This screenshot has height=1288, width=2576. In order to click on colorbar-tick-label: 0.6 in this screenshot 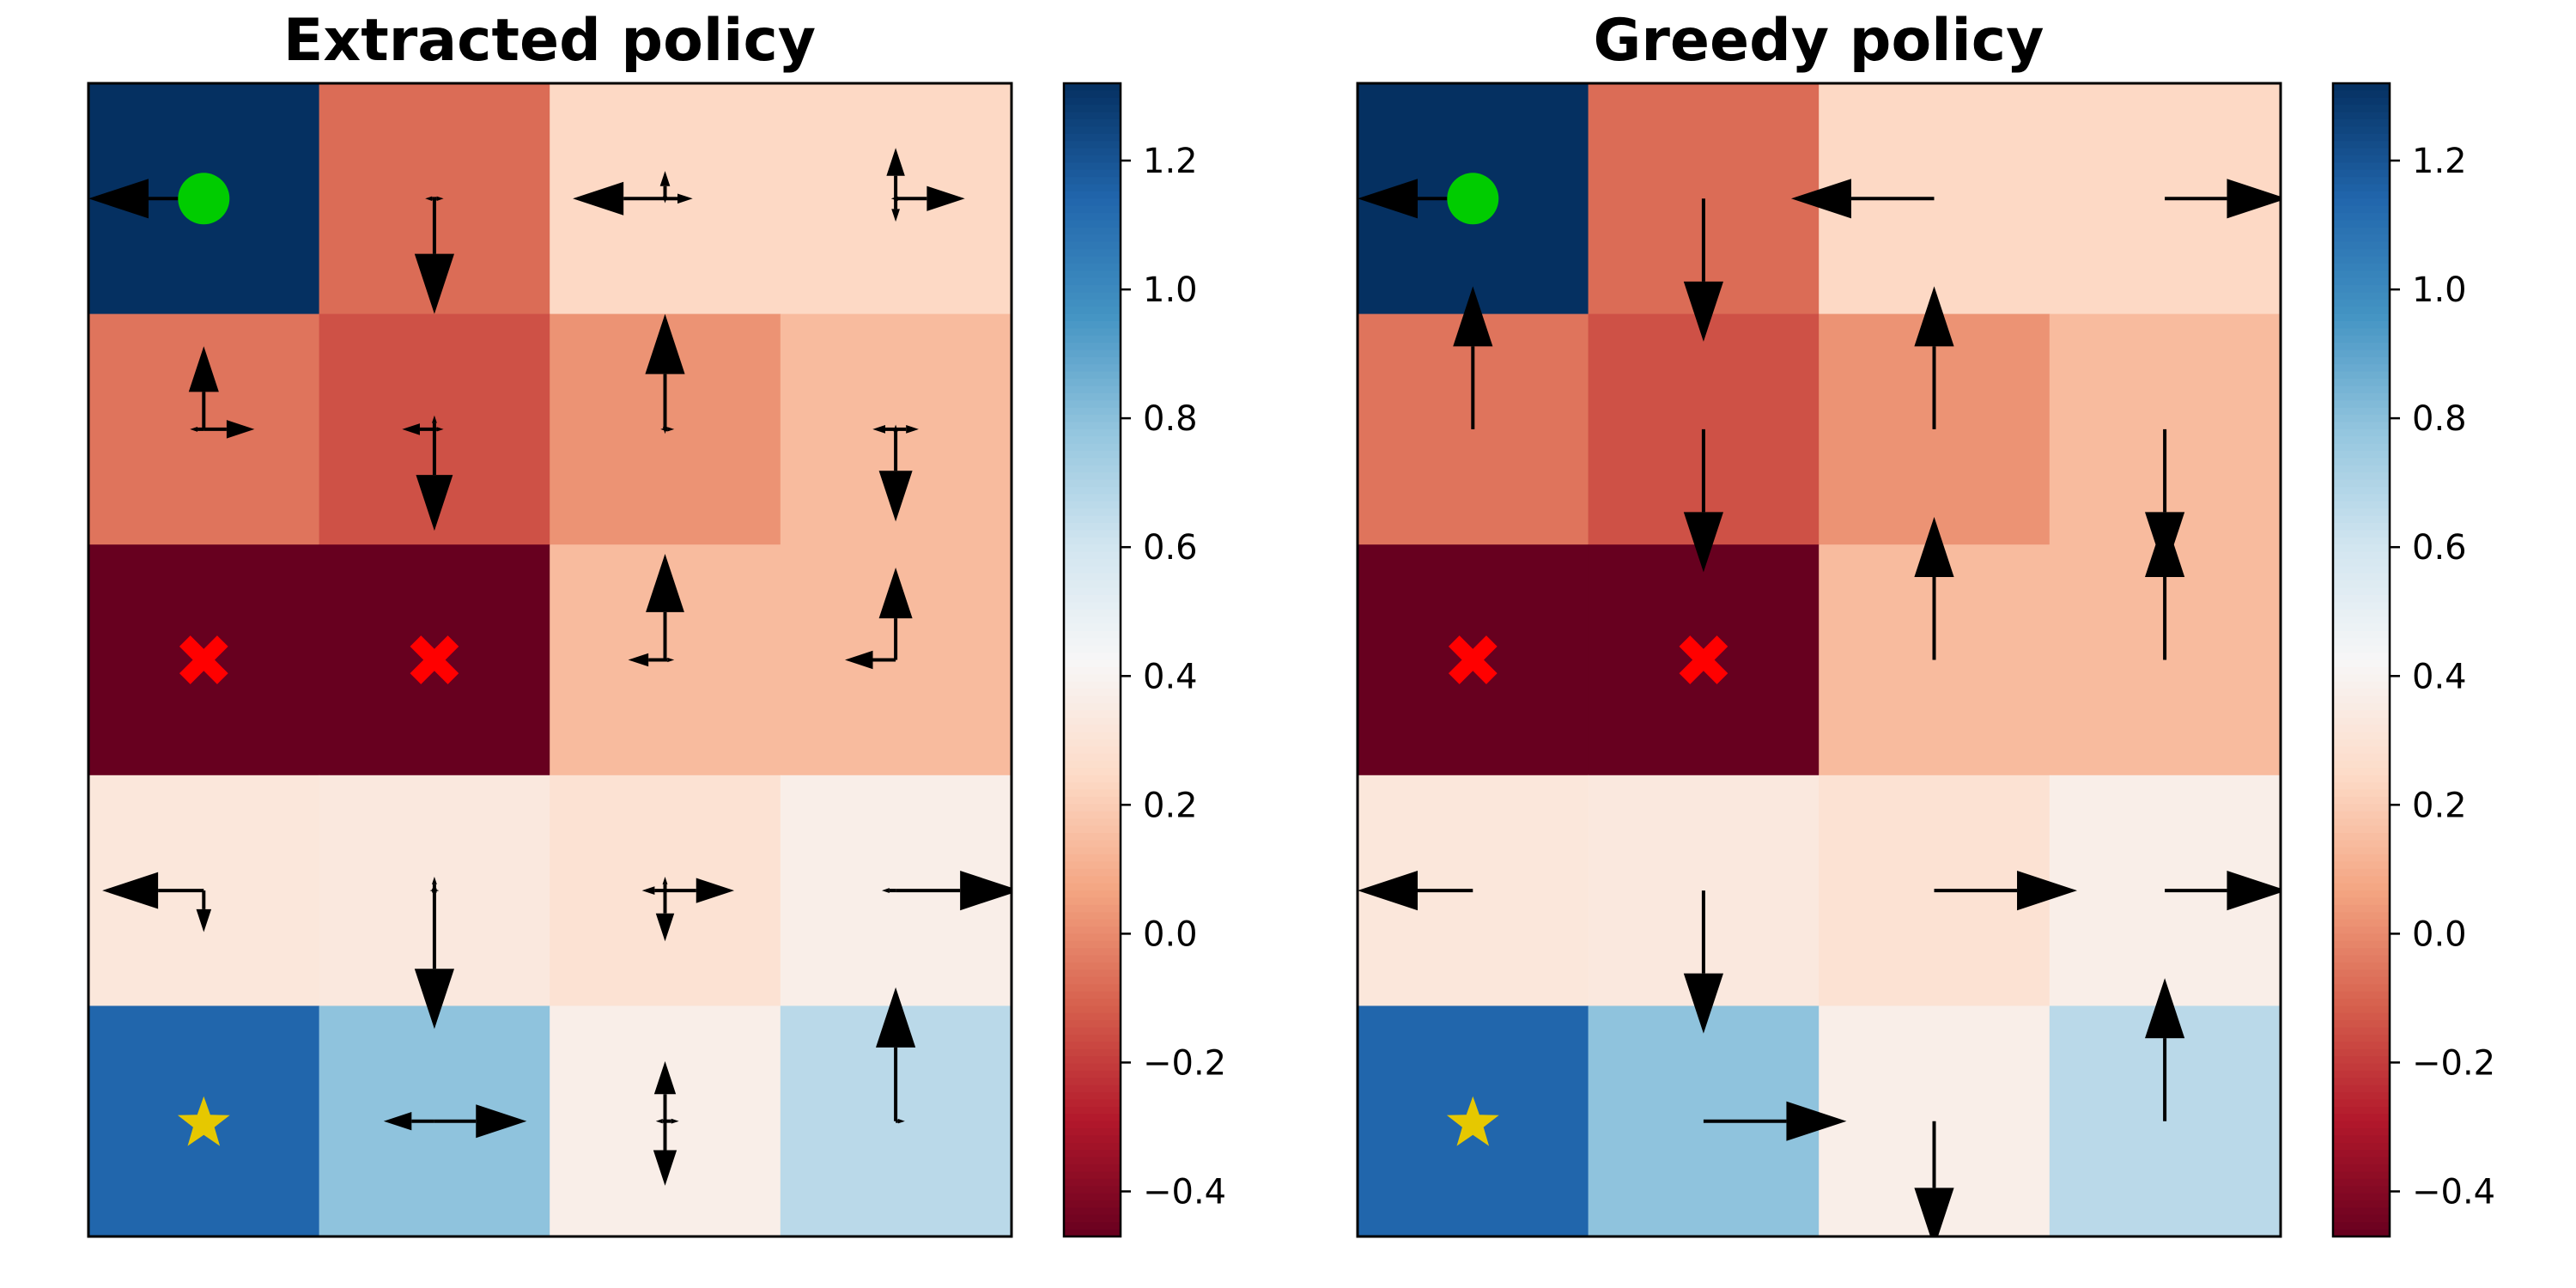, I will do `click(2440, 548)`.